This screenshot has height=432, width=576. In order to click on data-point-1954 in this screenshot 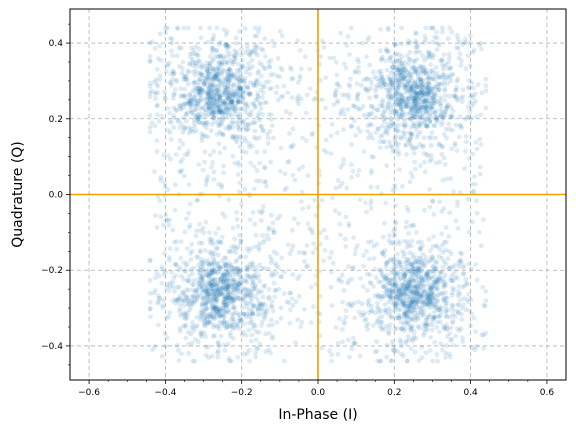, I will do `click(284, 294)`.